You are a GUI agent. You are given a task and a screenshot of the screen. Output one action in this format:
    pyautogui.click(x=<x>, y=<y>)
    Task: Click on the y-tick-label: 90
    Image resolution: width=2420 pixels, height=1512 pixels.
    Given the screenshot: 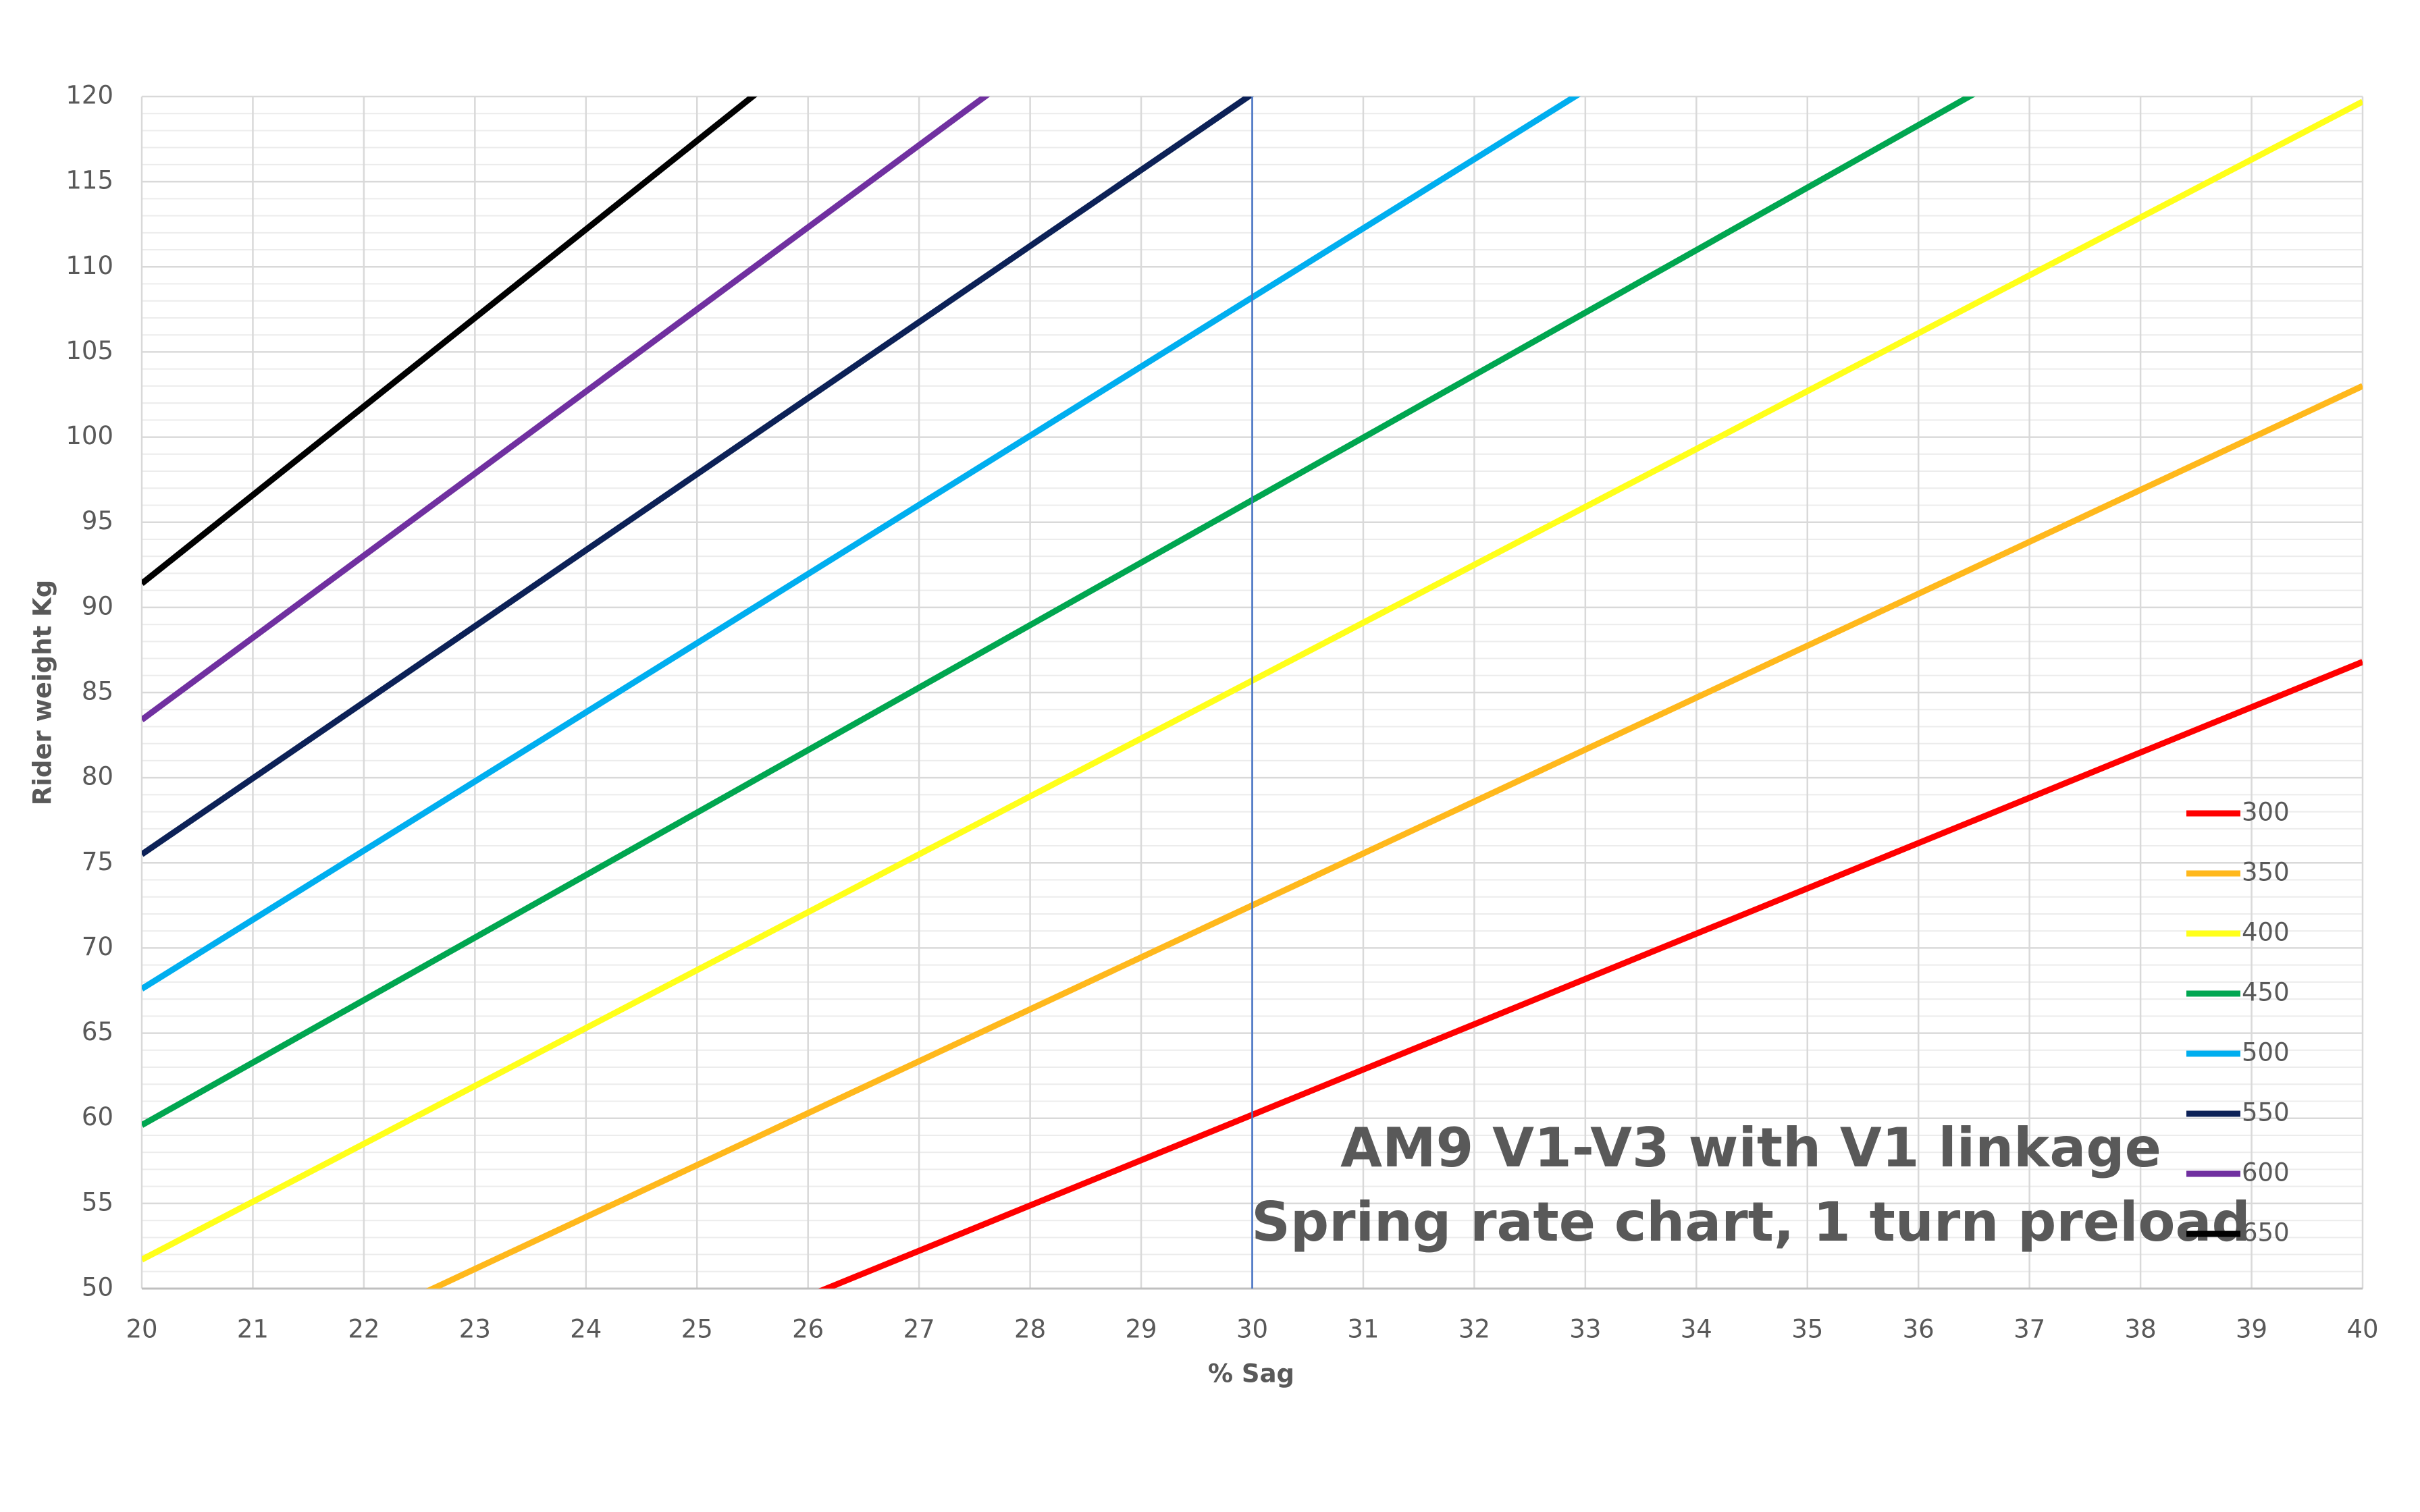 What is the action you would take?
    pyautogui.click(x=97, y=605)
    